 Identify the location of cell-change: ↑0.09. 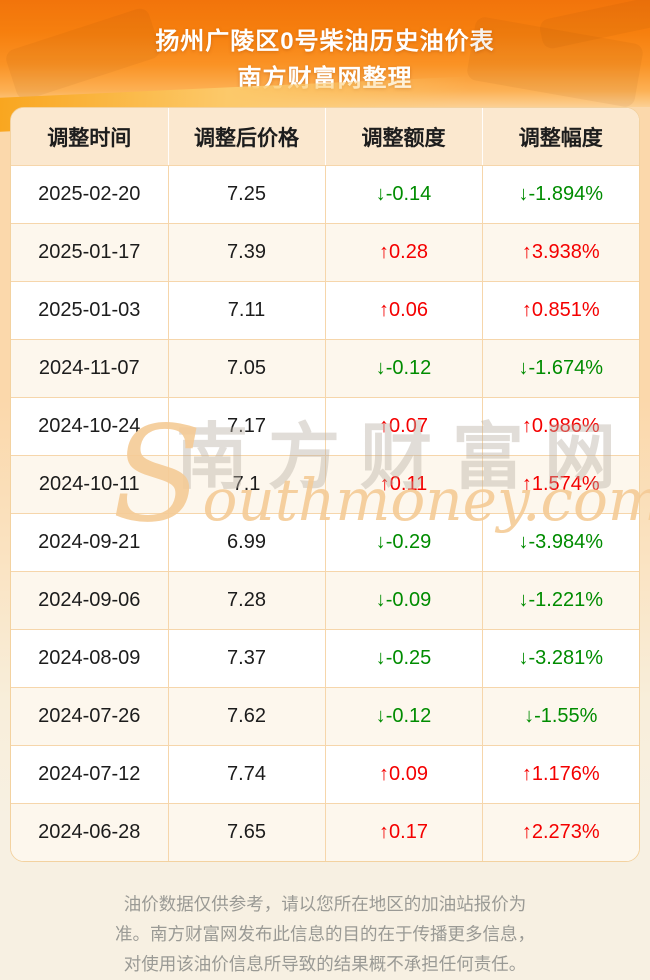
(404, 774).